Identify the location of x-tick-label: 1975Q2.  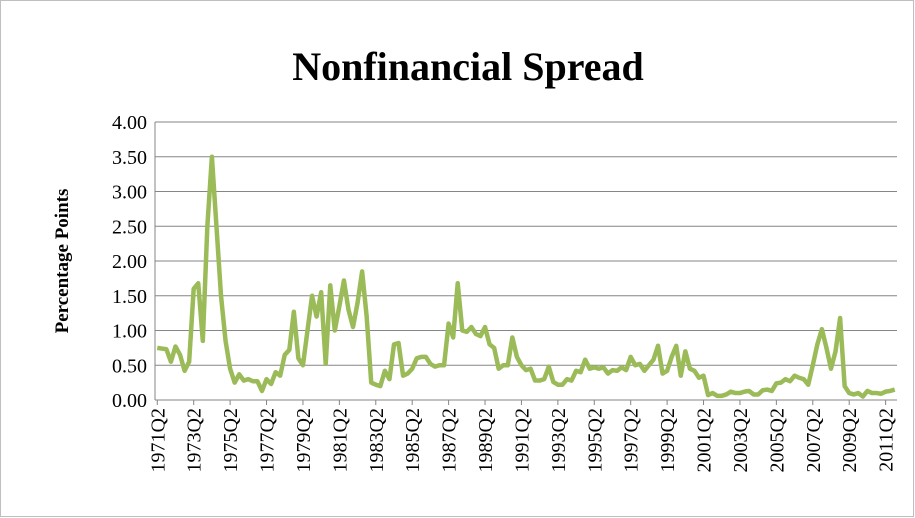
(231, 440).